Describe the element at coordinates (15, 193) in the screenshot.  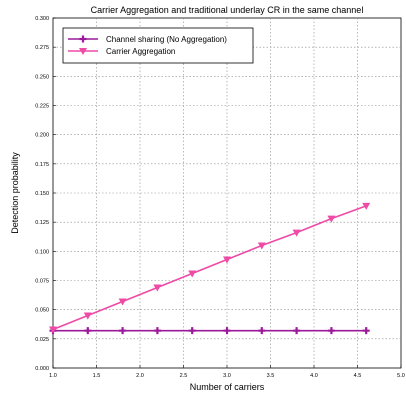
I see `y-axis-label: Detection probability` at that location.